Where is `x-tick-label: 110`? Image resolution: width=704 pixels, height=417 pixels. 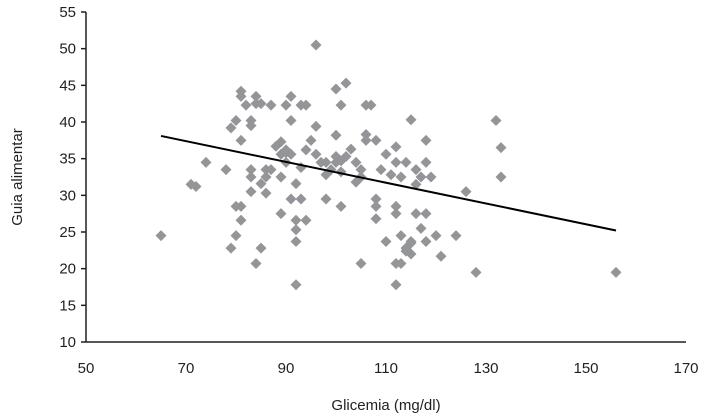 x-tick-label: 110 is located at coordinates (386, 368).